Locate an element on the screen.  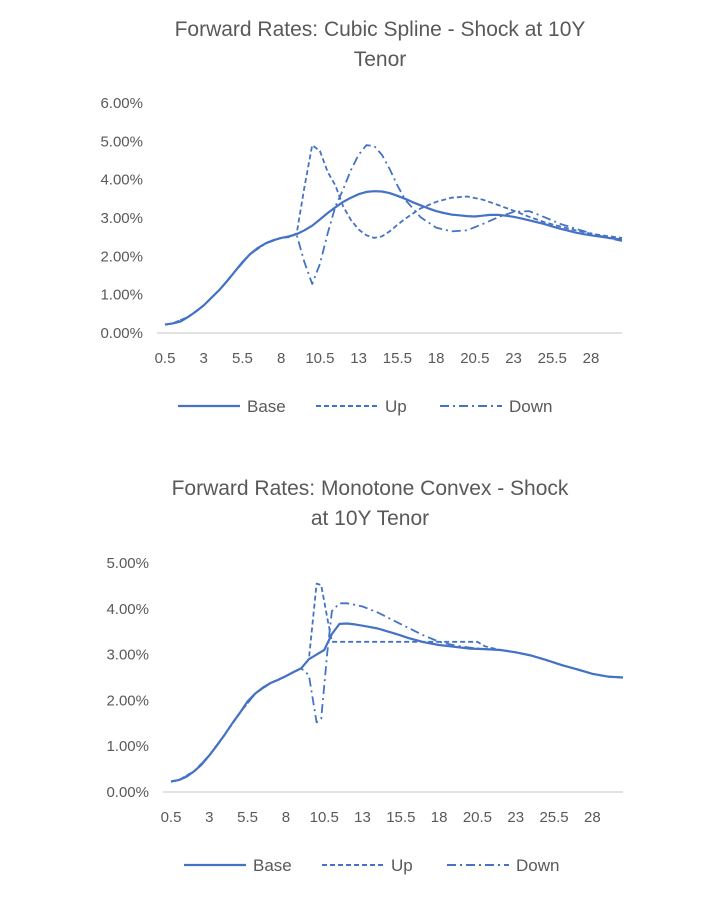
y-axis-tick-labels: 0.00% 1.00% 2.00% 3.00% 4.00% 5.00% 6.00% is located at coordinates (121, 218).